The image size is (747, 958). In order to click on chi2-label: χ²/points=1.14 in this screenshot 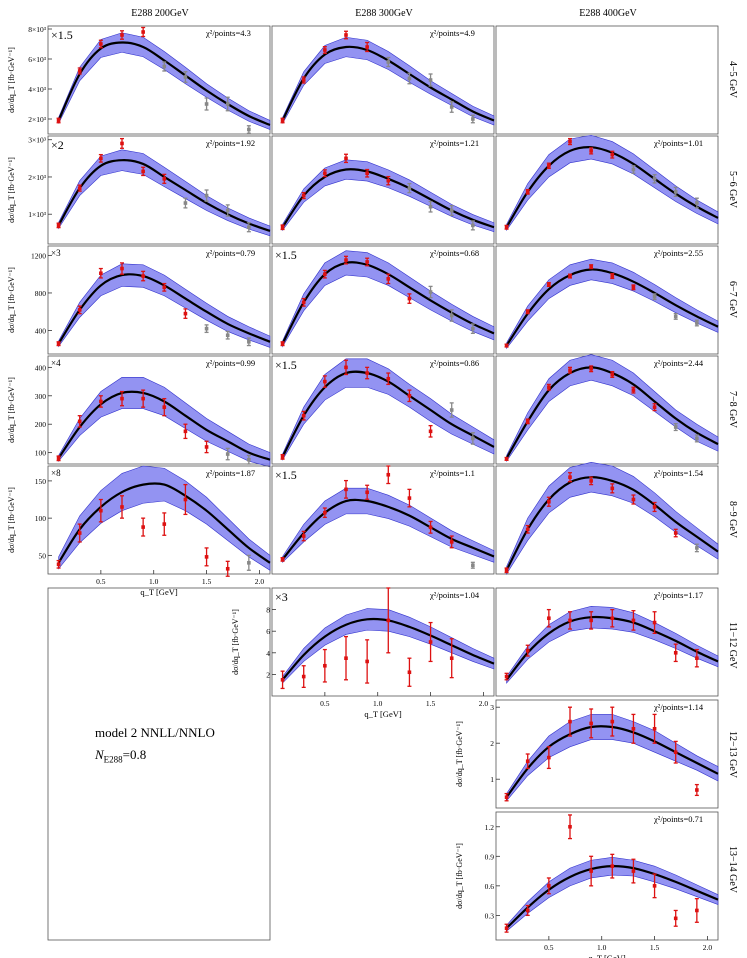, I will do `click(678, 707)`.